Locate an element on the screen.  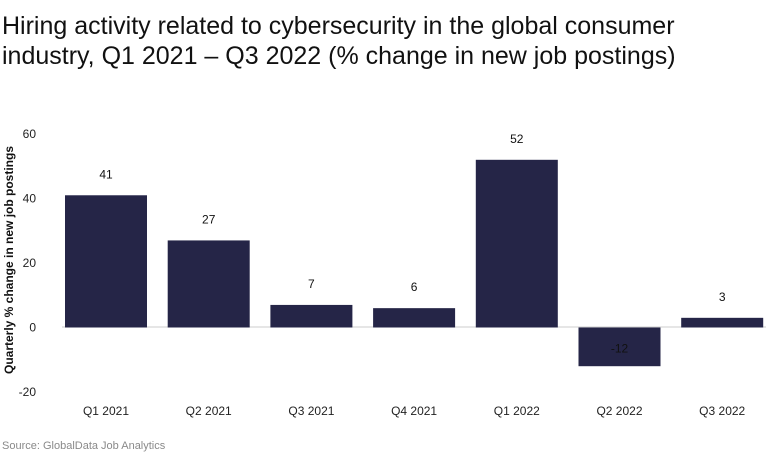
x-tick-label: Q3 2021 is located at coordinates (311, 411).